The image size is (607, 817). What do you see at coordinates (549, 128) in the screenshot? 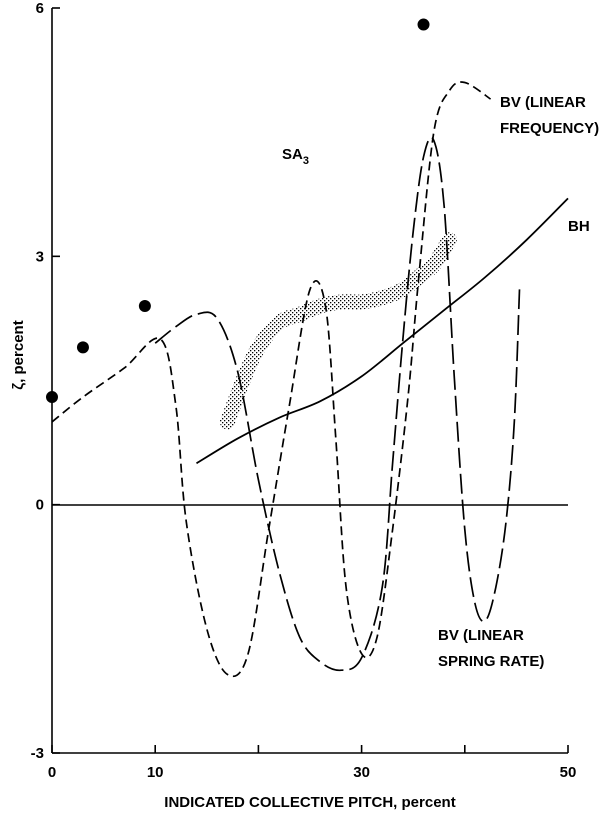
I see `bv-frequency-label-line2: FREQUENCY)` at bounding box center [549, 128].